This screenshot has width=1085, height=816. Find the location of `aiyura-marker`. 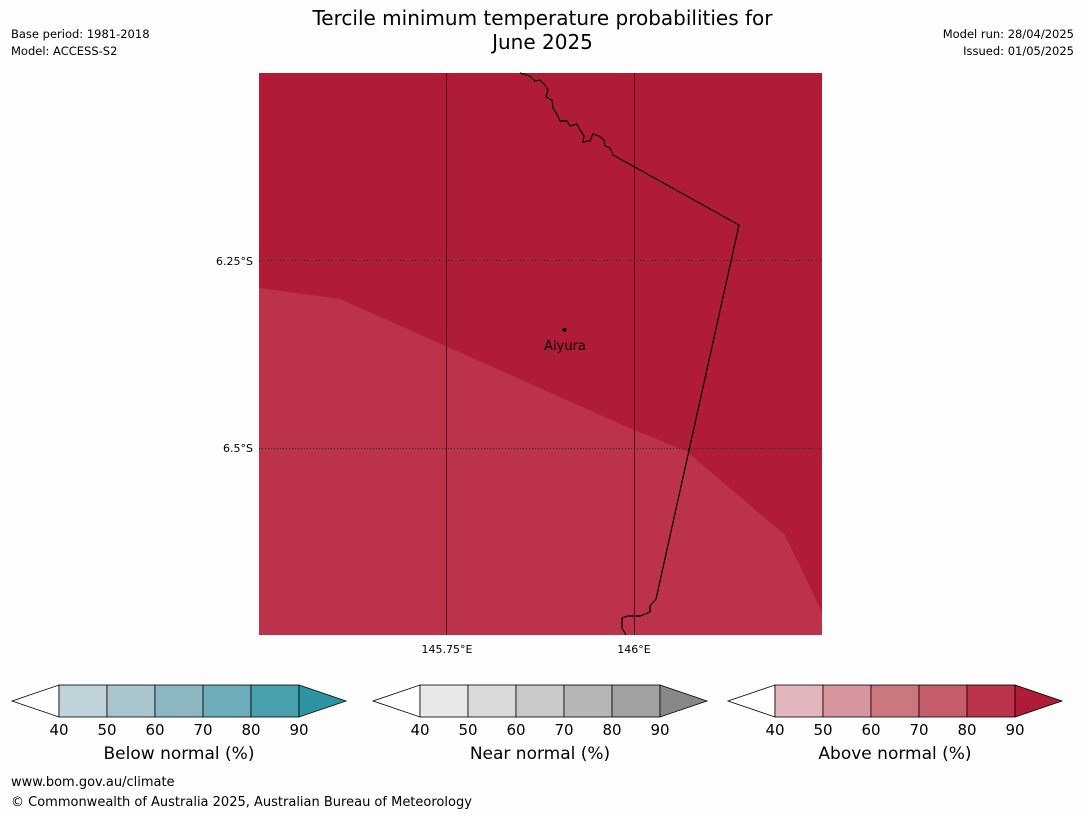

aiyura-marker is located at coordinates (564, 330).